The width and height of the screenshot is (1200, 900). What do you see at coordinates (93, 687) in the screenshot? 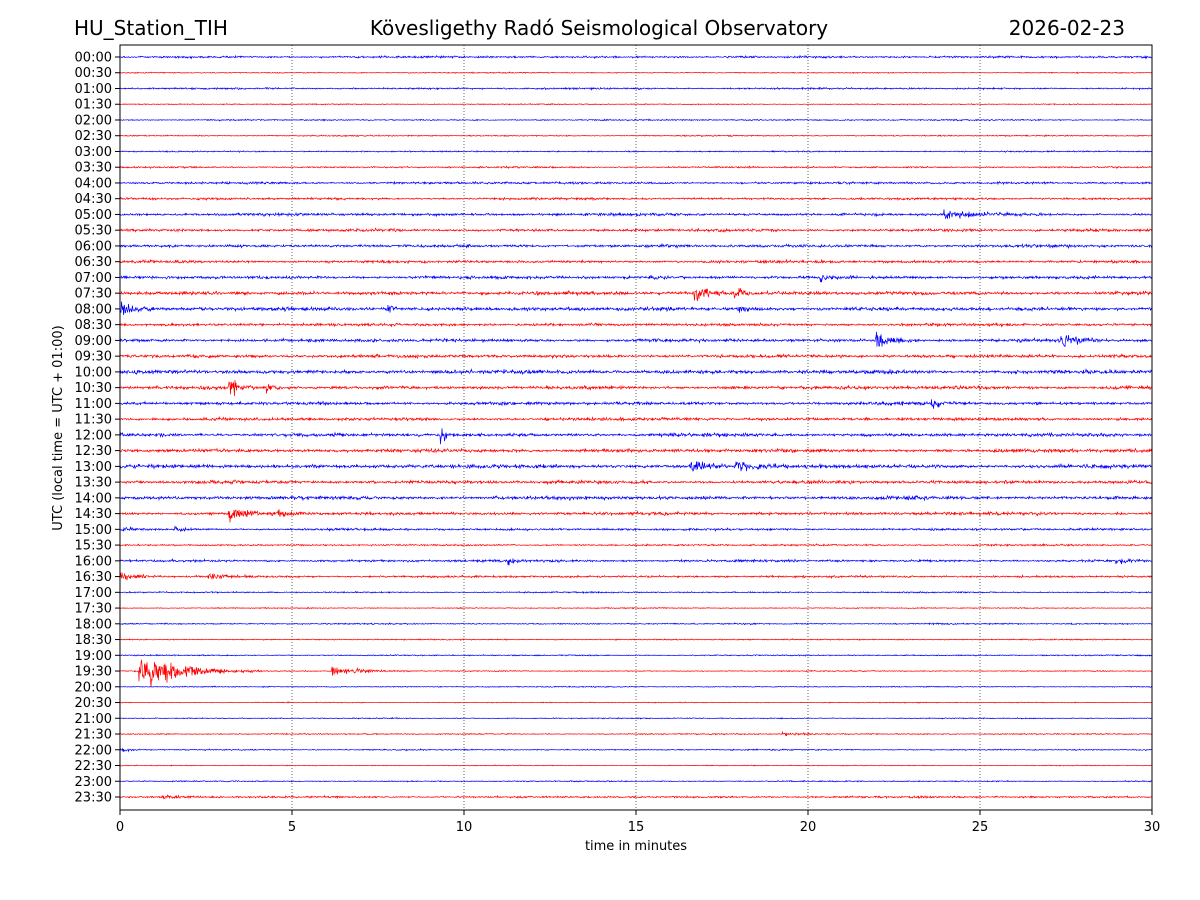
I see `y-tick-label: 20:00` at bounding box center [93, 687].